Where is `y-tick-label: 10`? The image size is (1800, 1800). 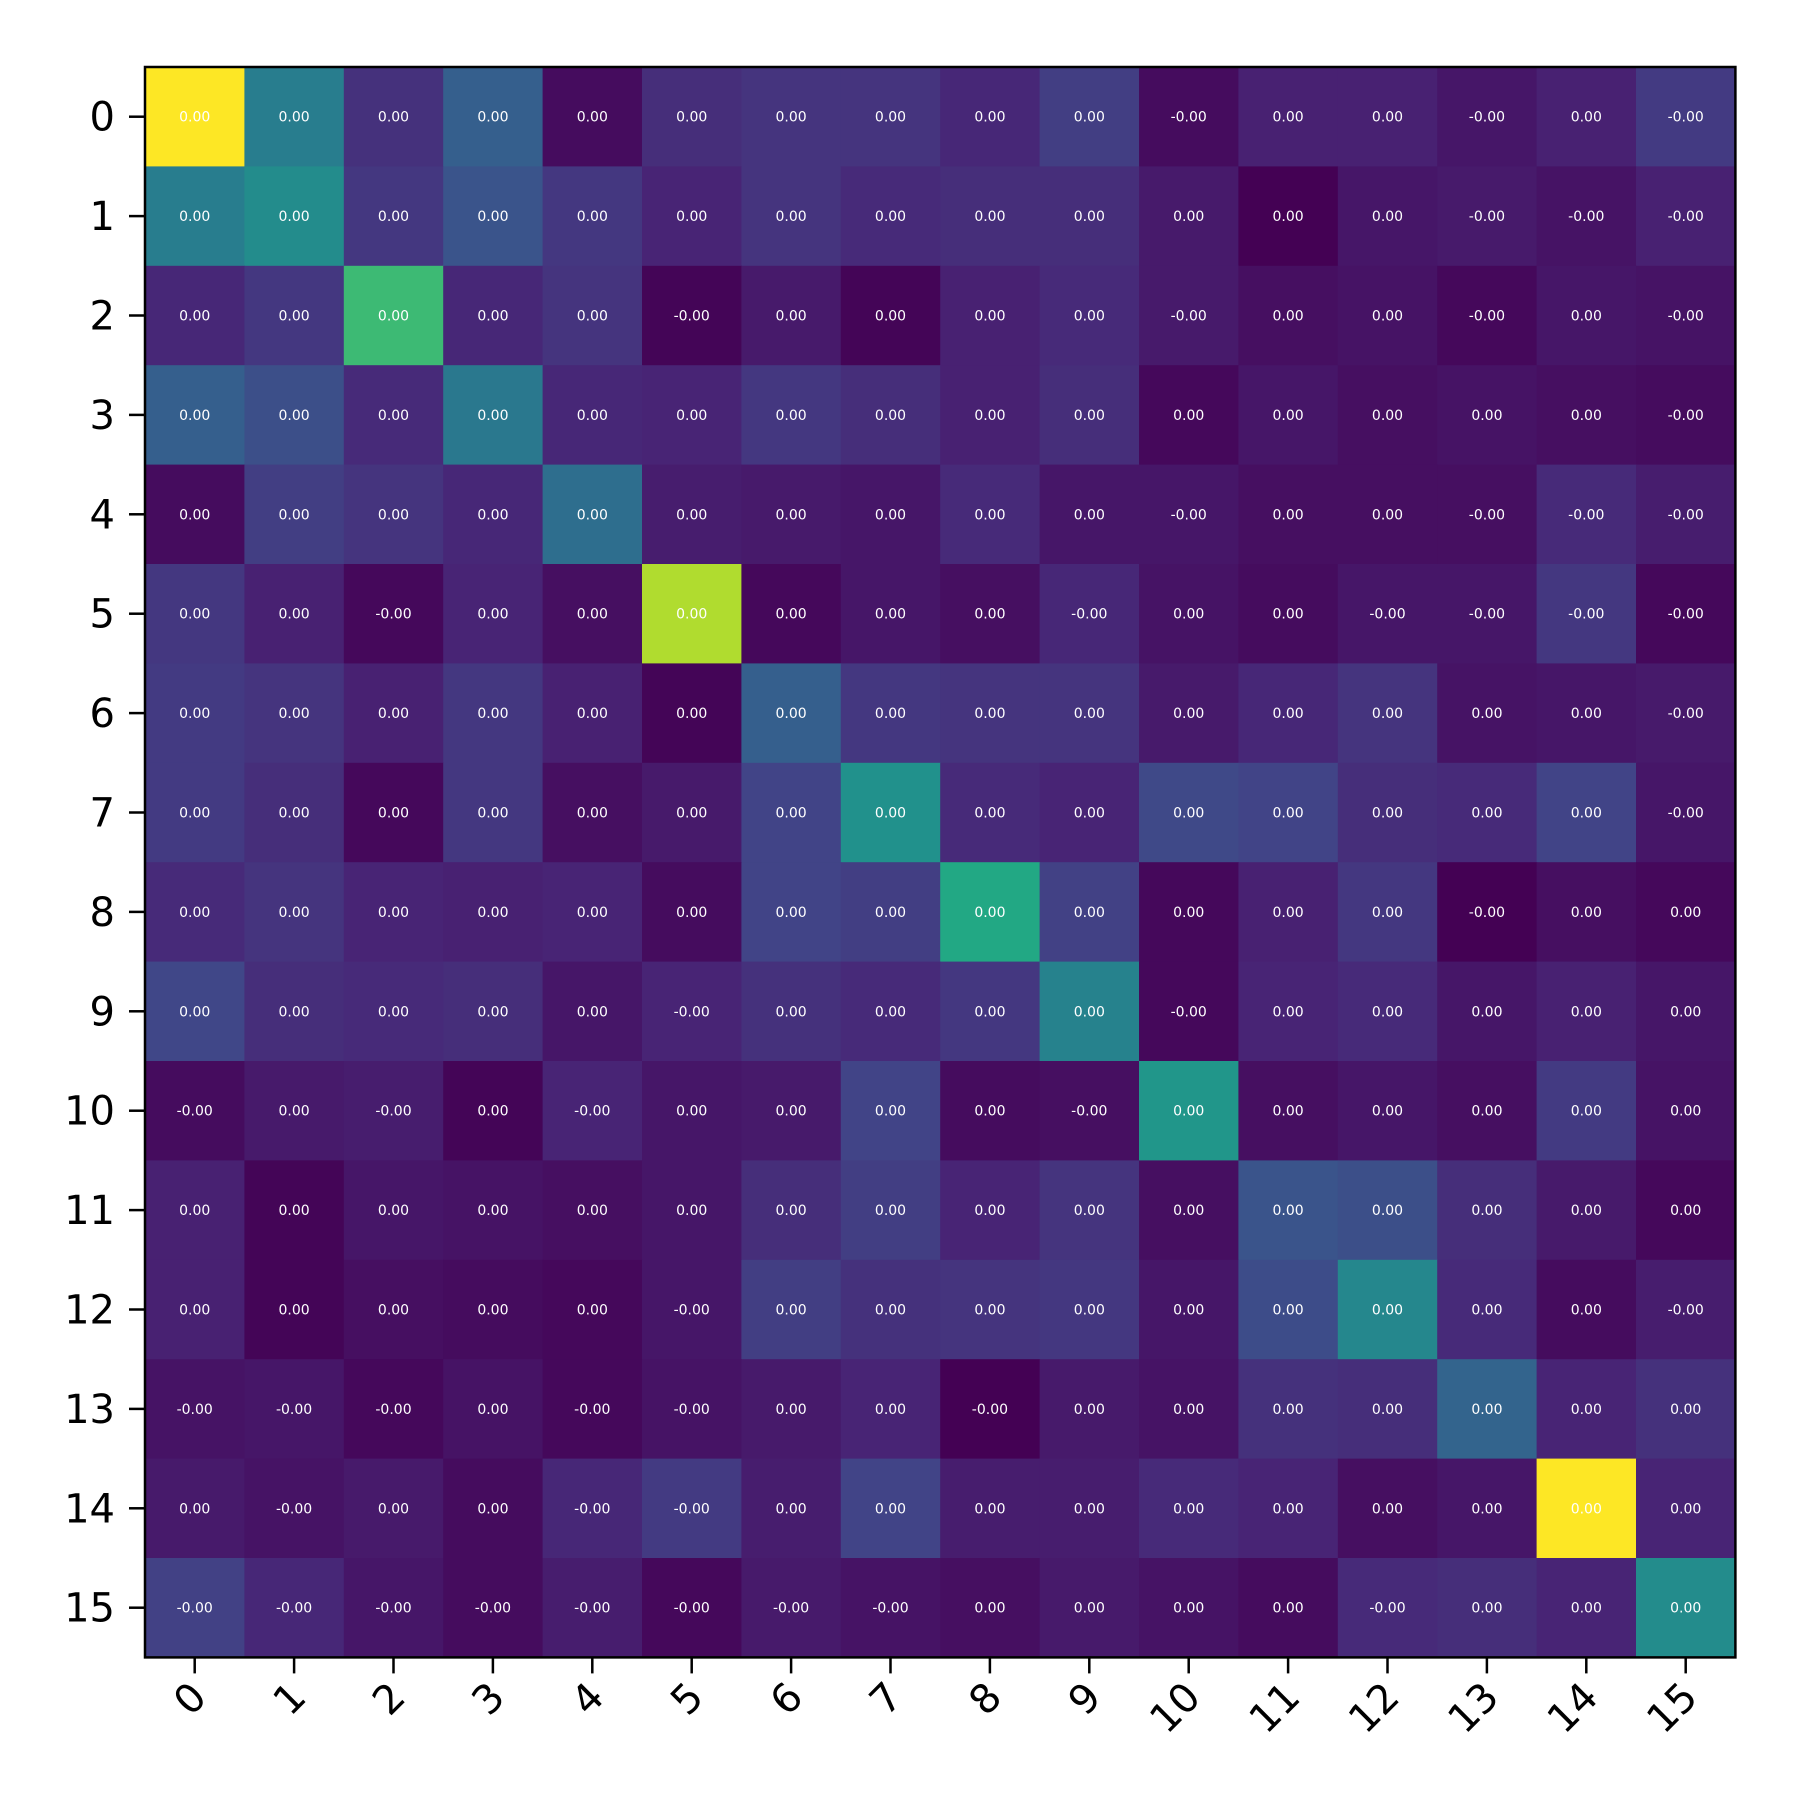 y-tick-label: 10 is located at coordinates (89, 1112).